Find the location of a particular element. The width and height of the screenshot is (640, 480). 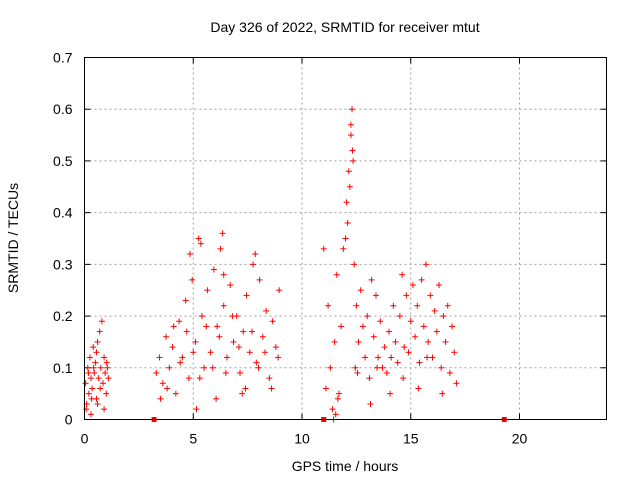

x-tick-label: 5 is located at coordinates (193, 439).